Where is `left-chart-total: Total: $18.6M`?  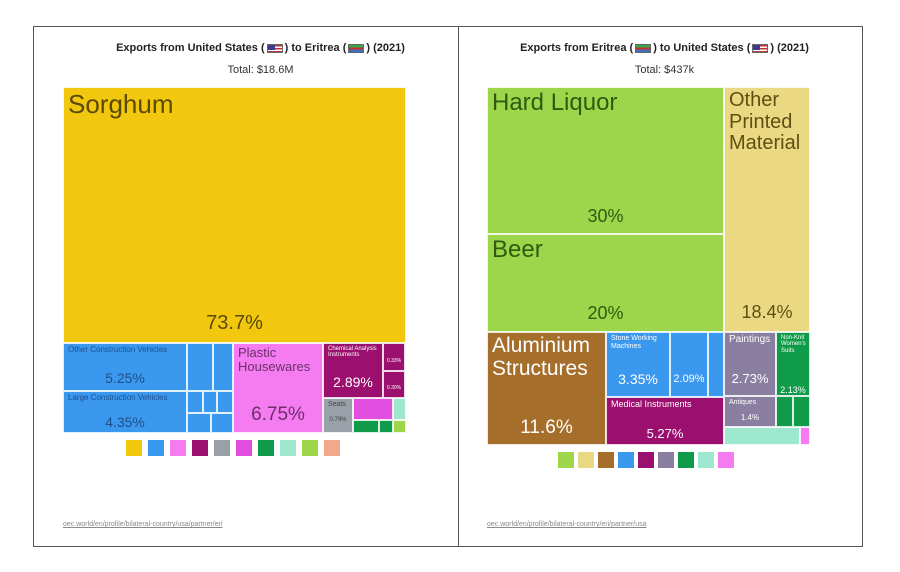
left-chart-total: Total: $18.6M is located at coordinates (260, 70).